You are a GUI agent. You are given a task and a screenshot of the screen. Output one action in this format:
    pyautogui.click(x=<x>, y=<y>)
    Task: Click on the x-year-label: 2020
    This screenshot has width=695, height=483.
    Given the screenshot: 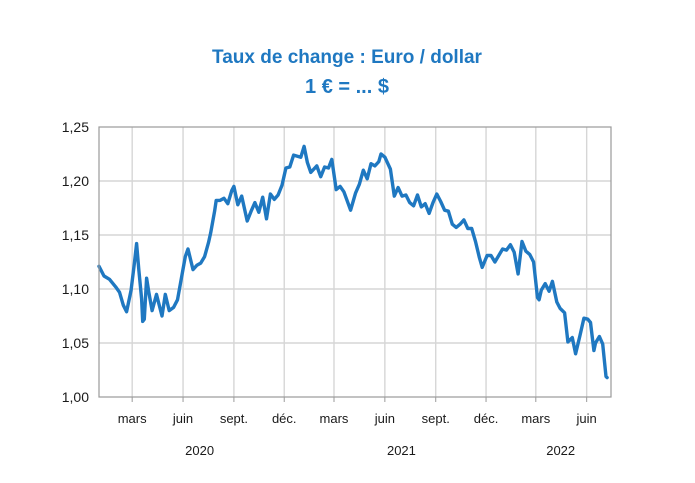 What is the action you would take?
    pyautogui.click(x=199, y=450)
    